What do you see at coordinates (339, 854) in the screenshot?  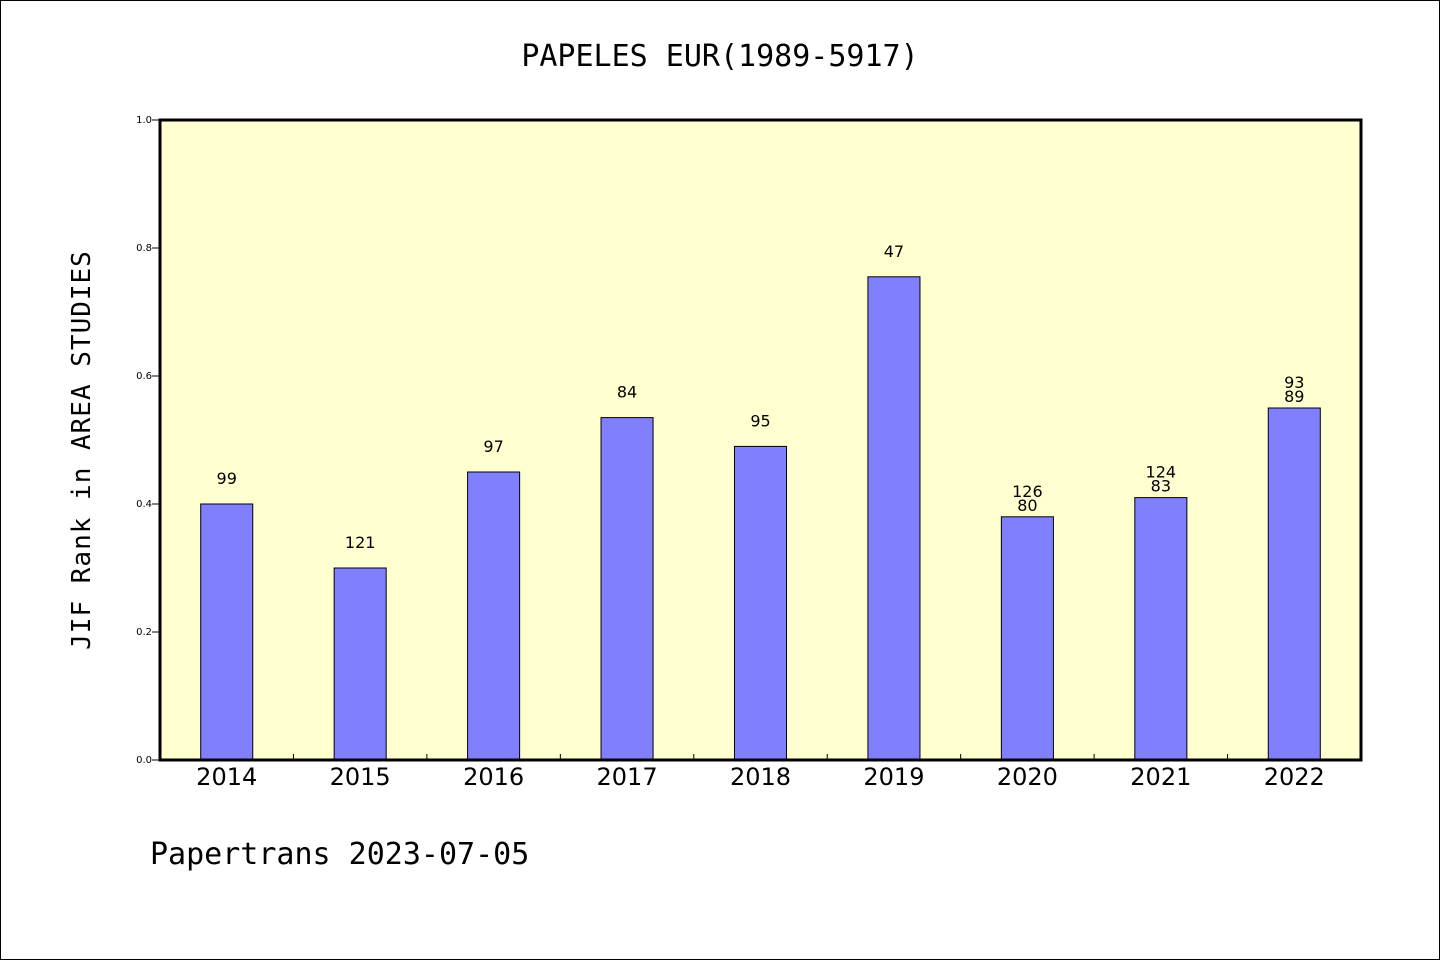 I see `footer-credit: Papertrans 2023-07-05` at bounding box center [339, 854].